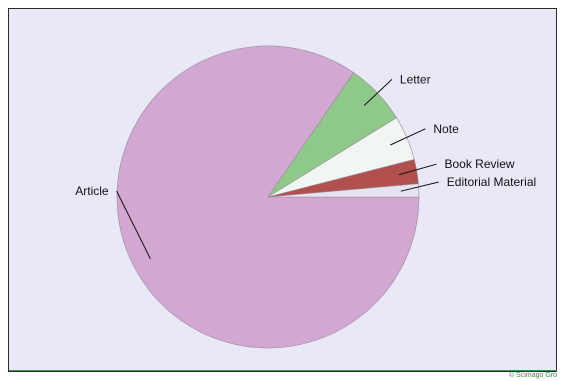 The width and height of the screenshot is (563, 381). I want to click on slice-label-note: Note, so click(446, 129).